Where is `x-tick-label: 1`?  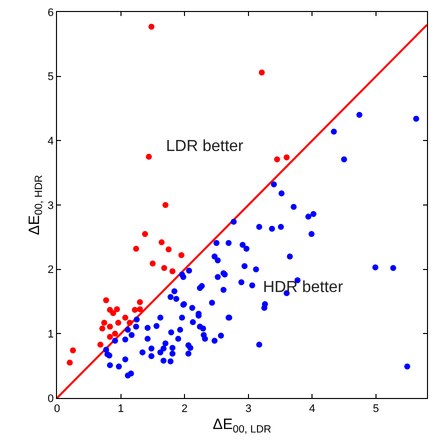 x-tick-label: 1 is located at coordinates (121, 409).